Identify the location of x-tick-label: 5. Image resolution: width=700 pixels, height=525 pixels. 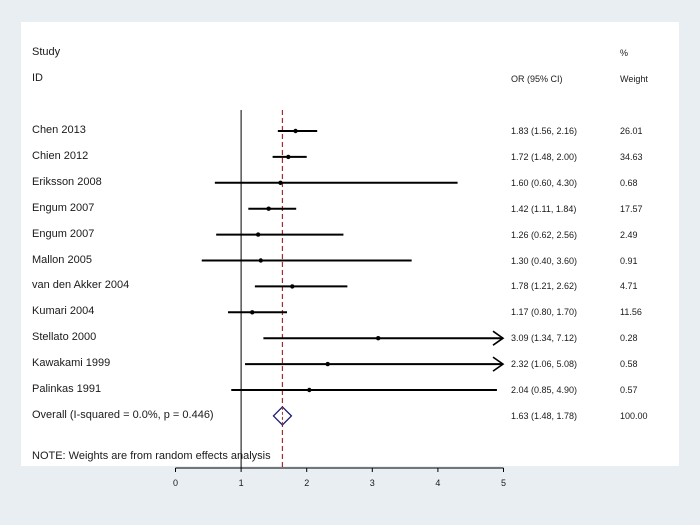
(503, 483).